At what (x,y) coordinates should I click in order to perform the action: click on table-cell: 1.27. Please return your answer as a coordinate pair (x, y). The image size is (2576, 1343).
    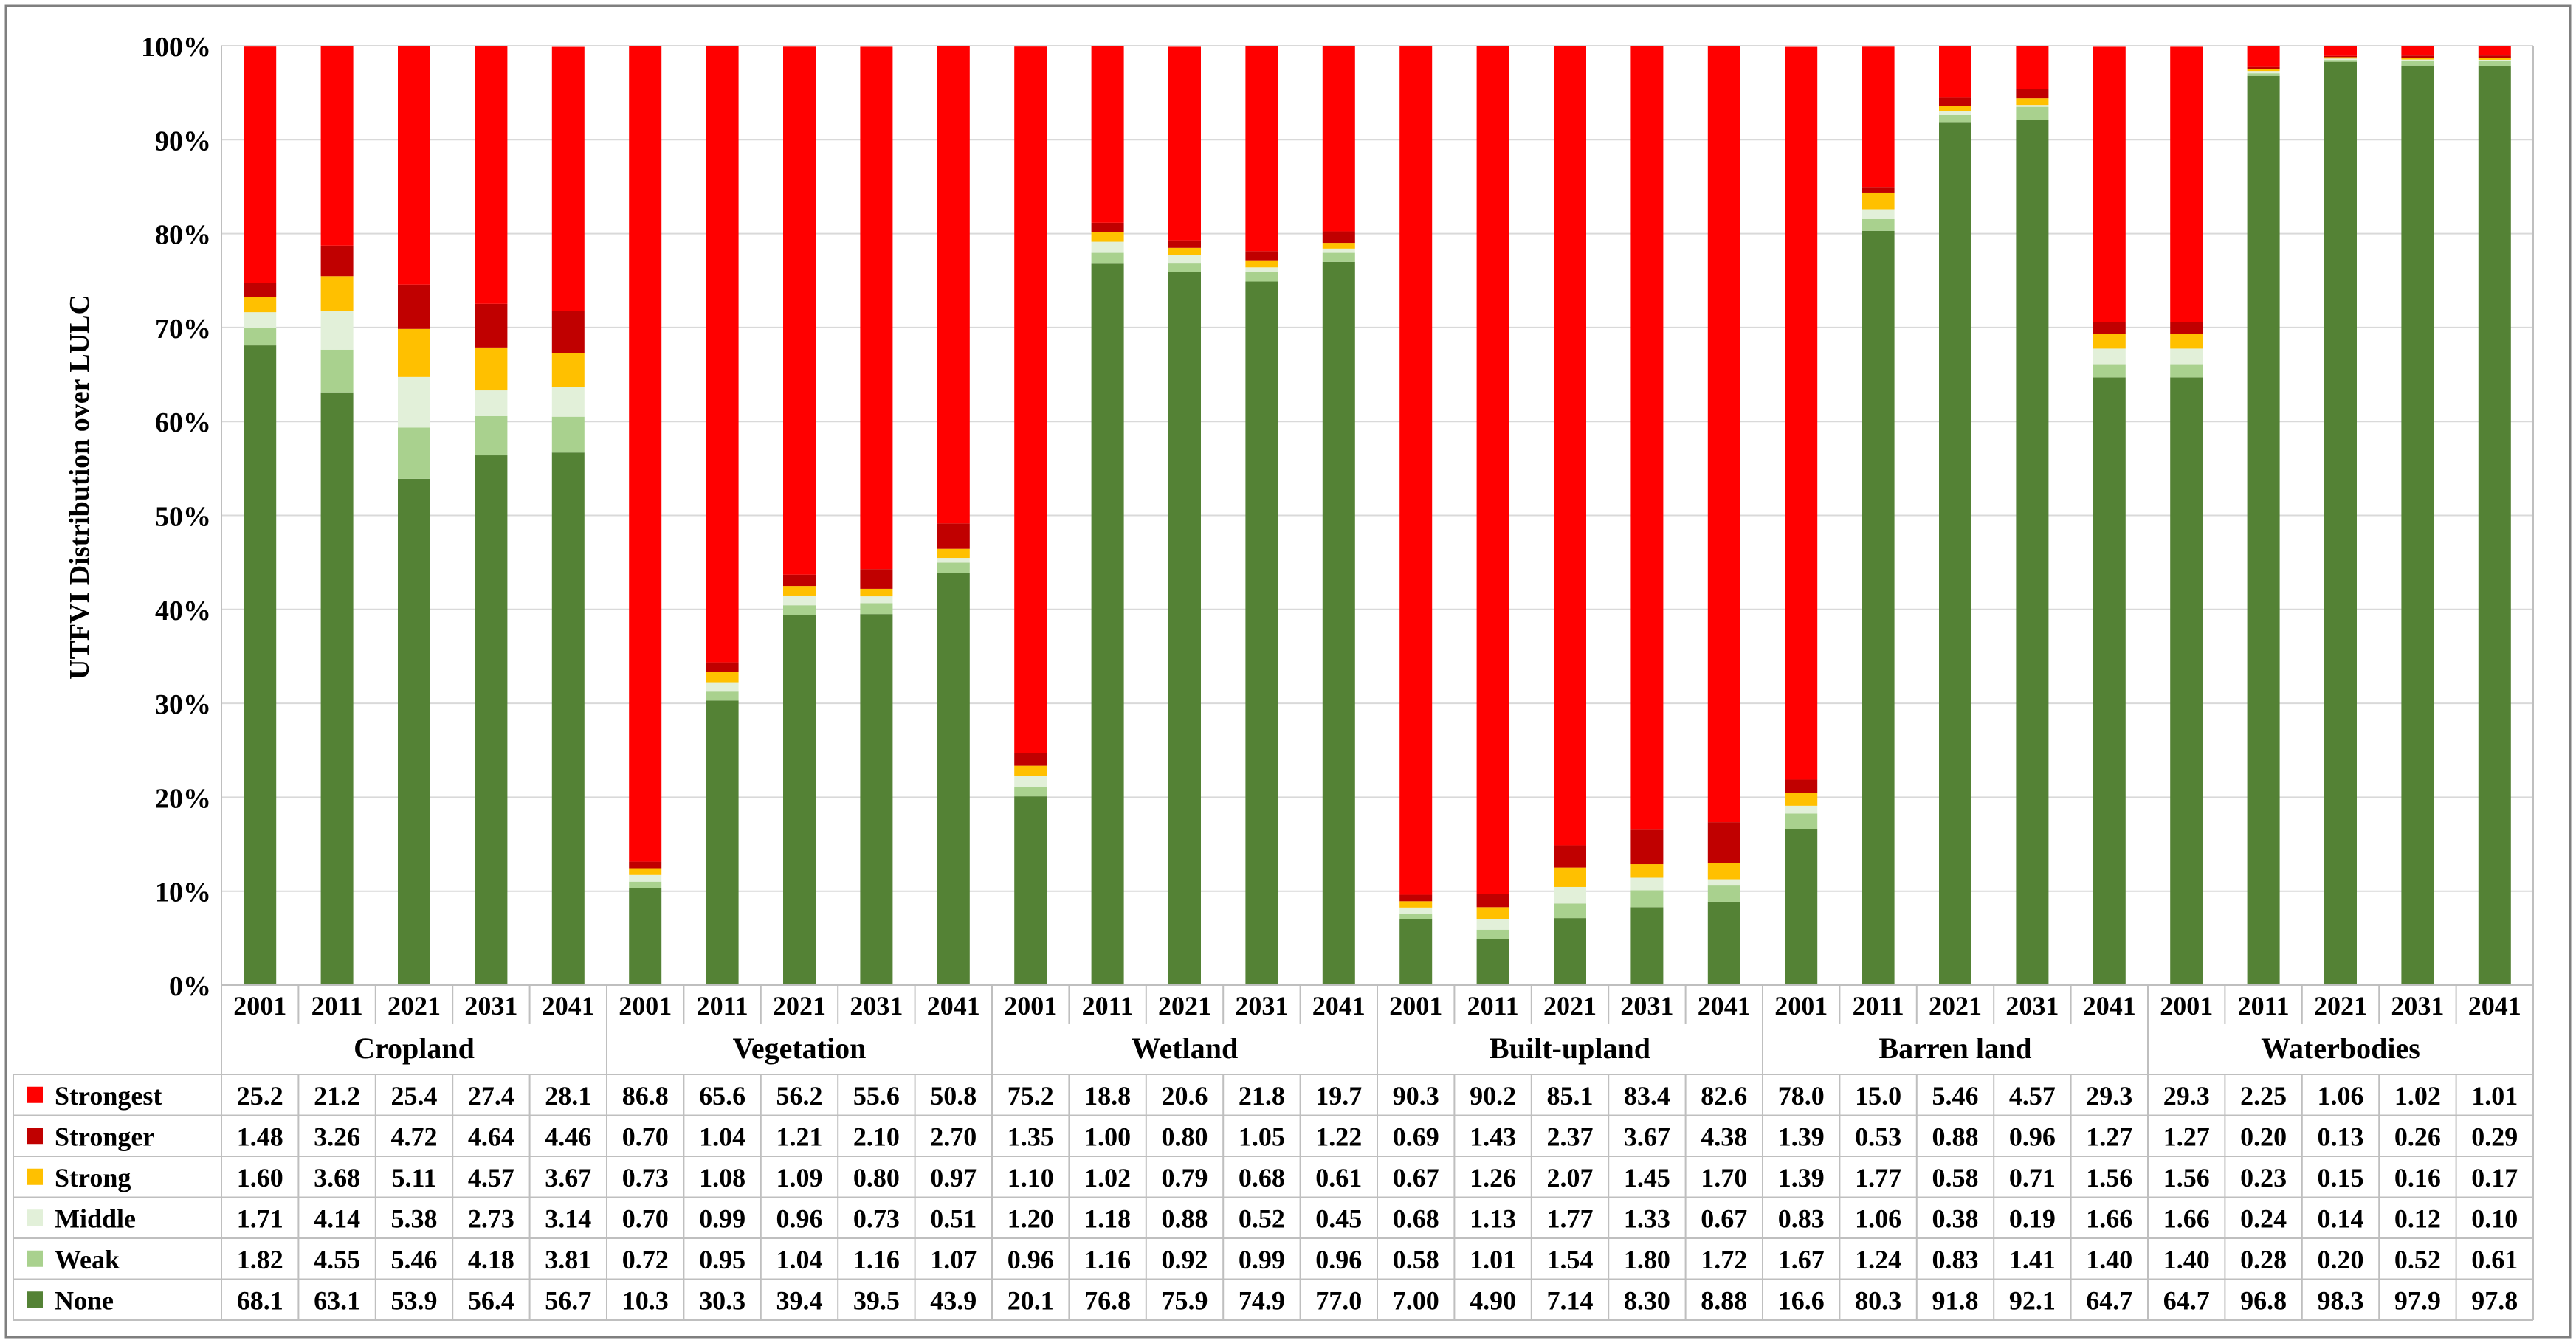
    Looking at the image, I should click on (2186, 1136).